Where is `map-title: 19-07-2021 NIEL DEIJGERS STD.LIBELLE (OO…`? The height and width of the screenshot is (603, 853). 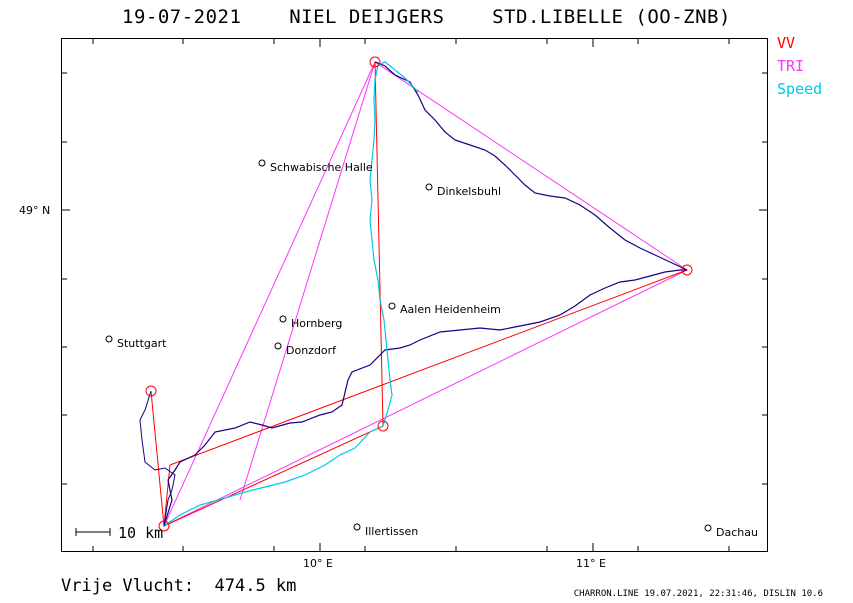
map-title: 19-07-2021 NIEL DEIJGERS STD.LIBELLE (OO… is located at coordinates (426, 17).